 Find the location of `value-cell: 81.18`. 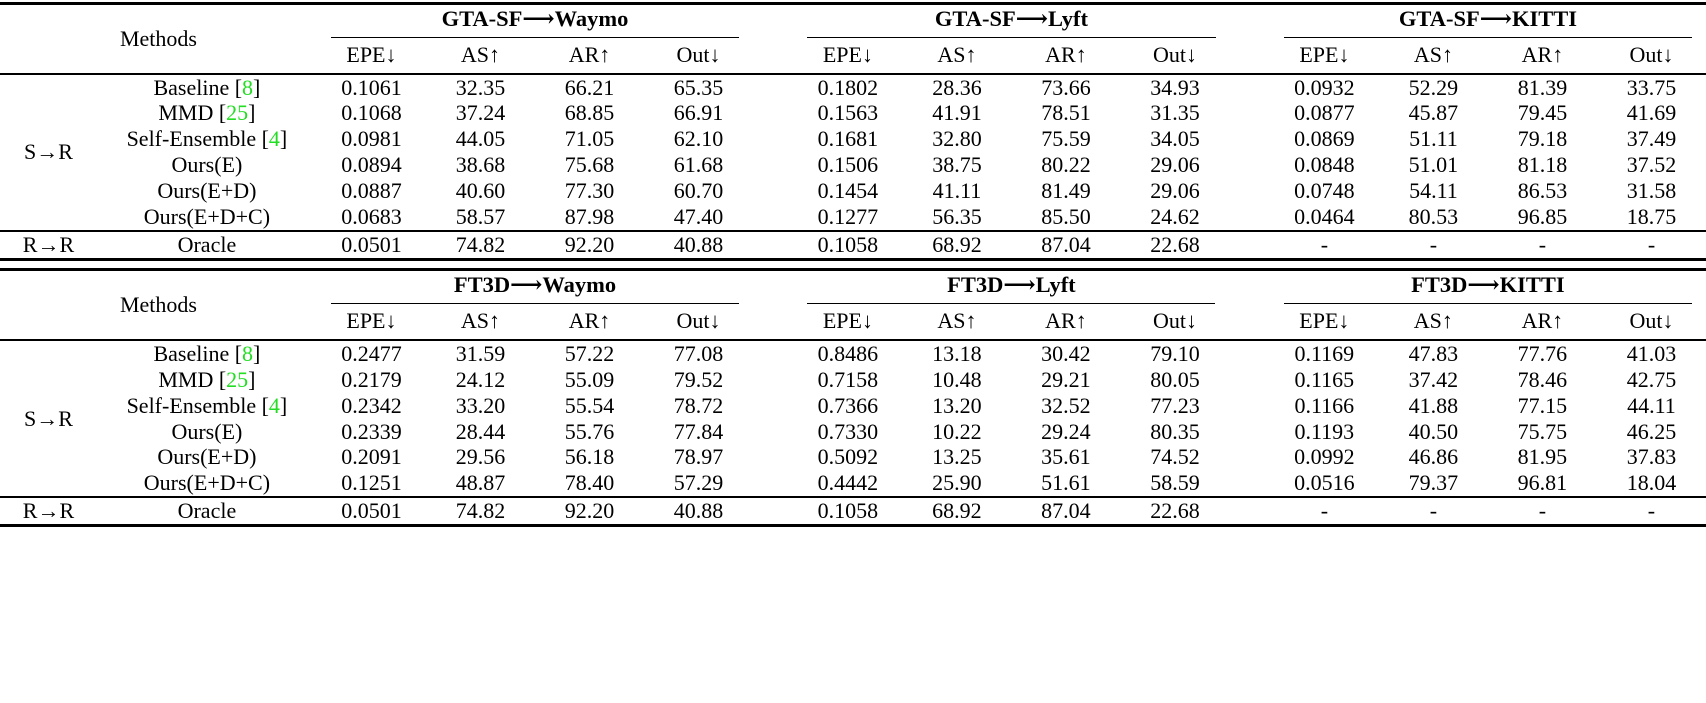

value-cell: 81.18 is located at coordinates (1542, 165).